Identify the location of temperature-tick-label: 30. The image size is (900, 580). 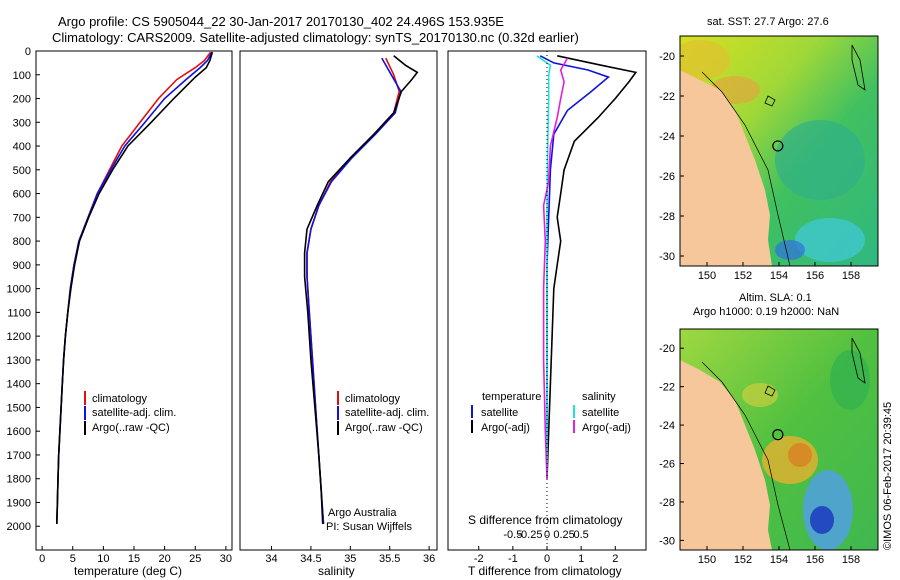
(226, 559).